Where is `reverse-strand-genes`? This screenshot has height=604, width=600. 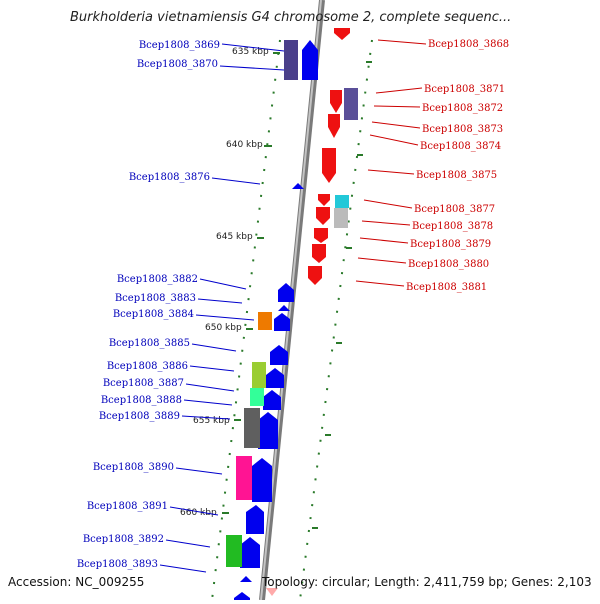
reverse-strand-genes is located at coordinates (312, 312).